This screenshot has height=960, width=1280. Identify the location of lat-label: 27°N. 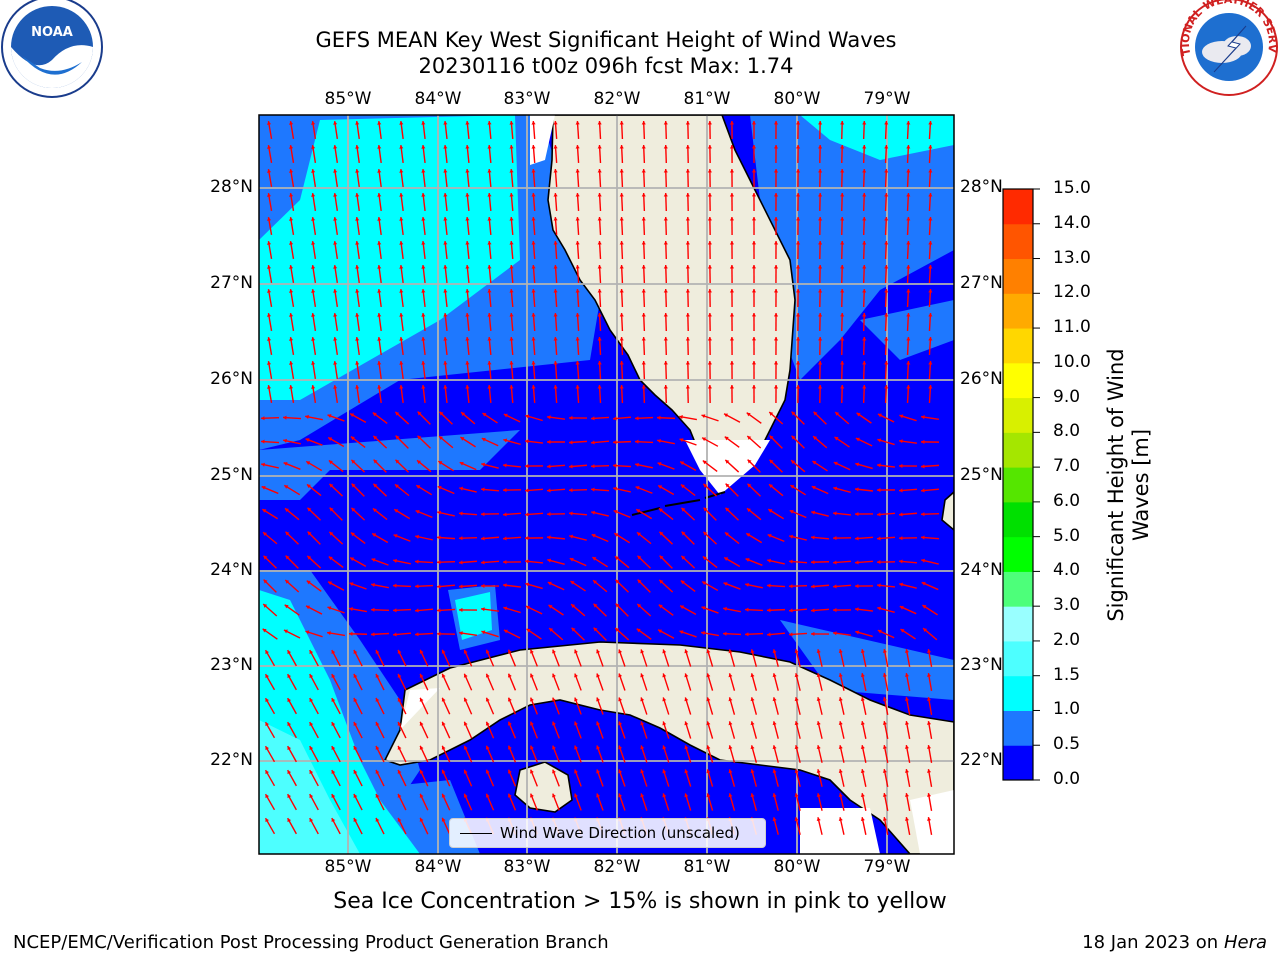
(981, 283).